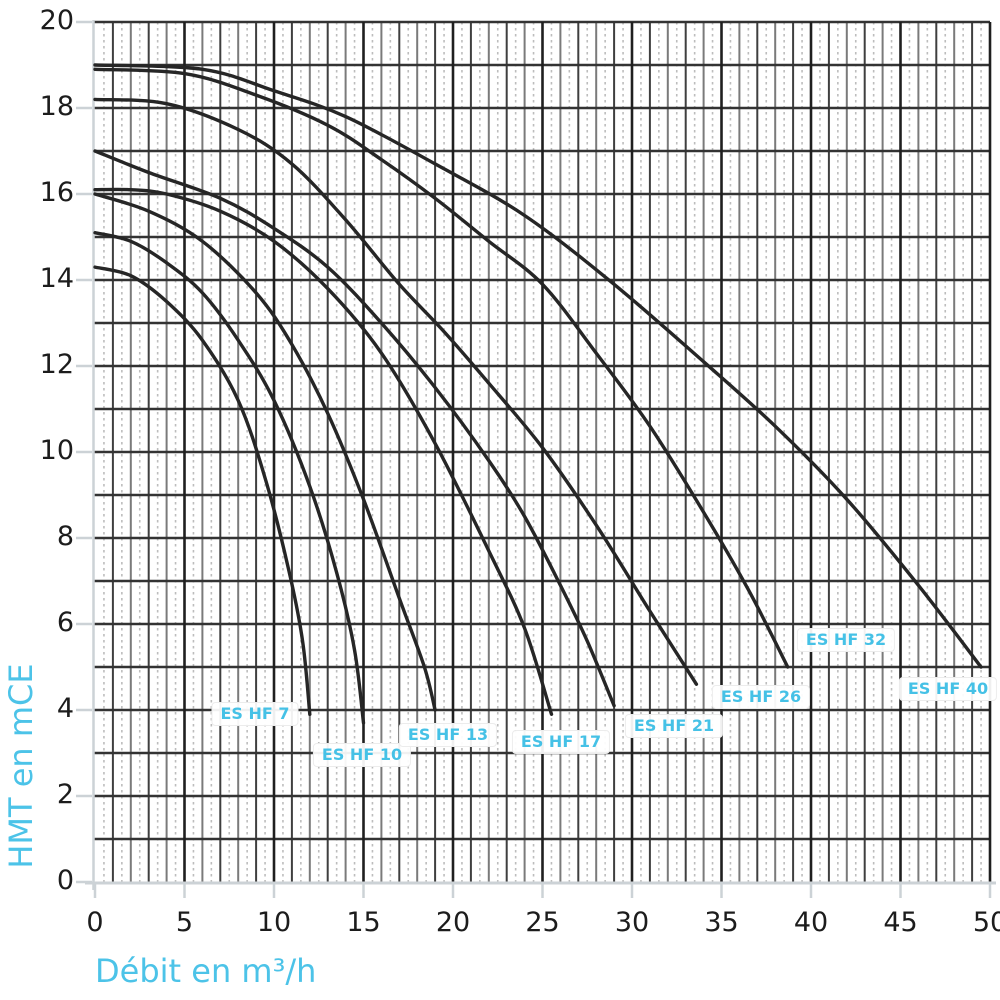 The width and height of the screenshot is (1000, 1000). Describe the element at coordinates (56, 192) in the screenshot. I see `y-tick-label: 16` at that location.